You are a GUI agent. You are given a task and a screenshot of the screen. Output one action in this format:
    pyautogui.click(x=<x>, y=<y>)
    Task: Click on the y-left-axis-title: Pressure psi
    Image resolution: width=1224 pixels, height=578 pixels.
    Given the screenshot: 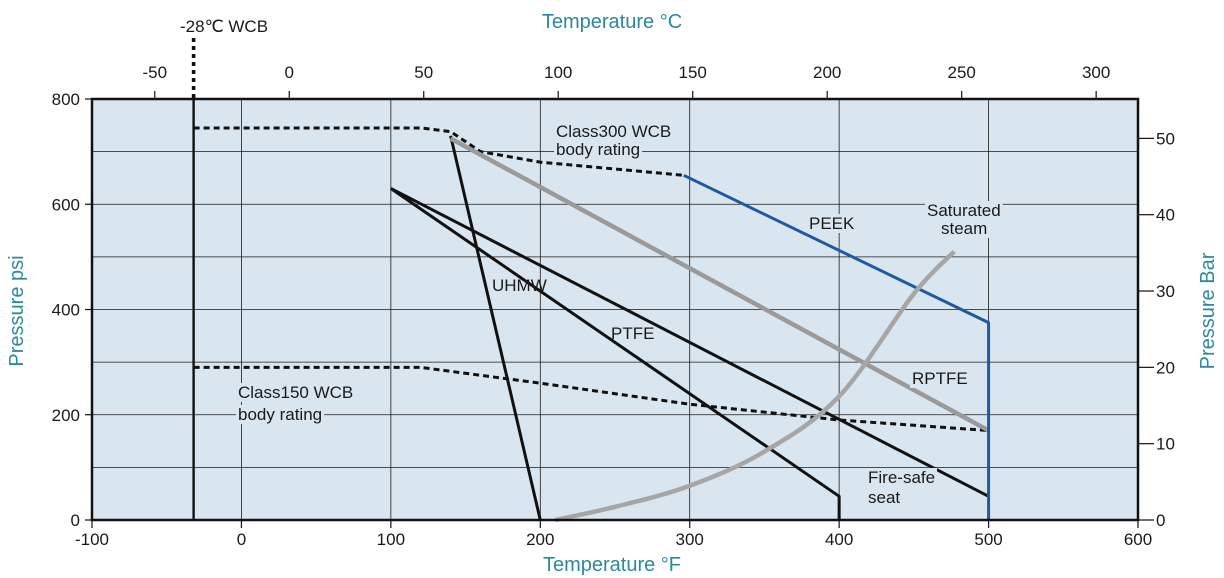 What is the action you would take?
    pyautogui.click(x=17, y=310)
    